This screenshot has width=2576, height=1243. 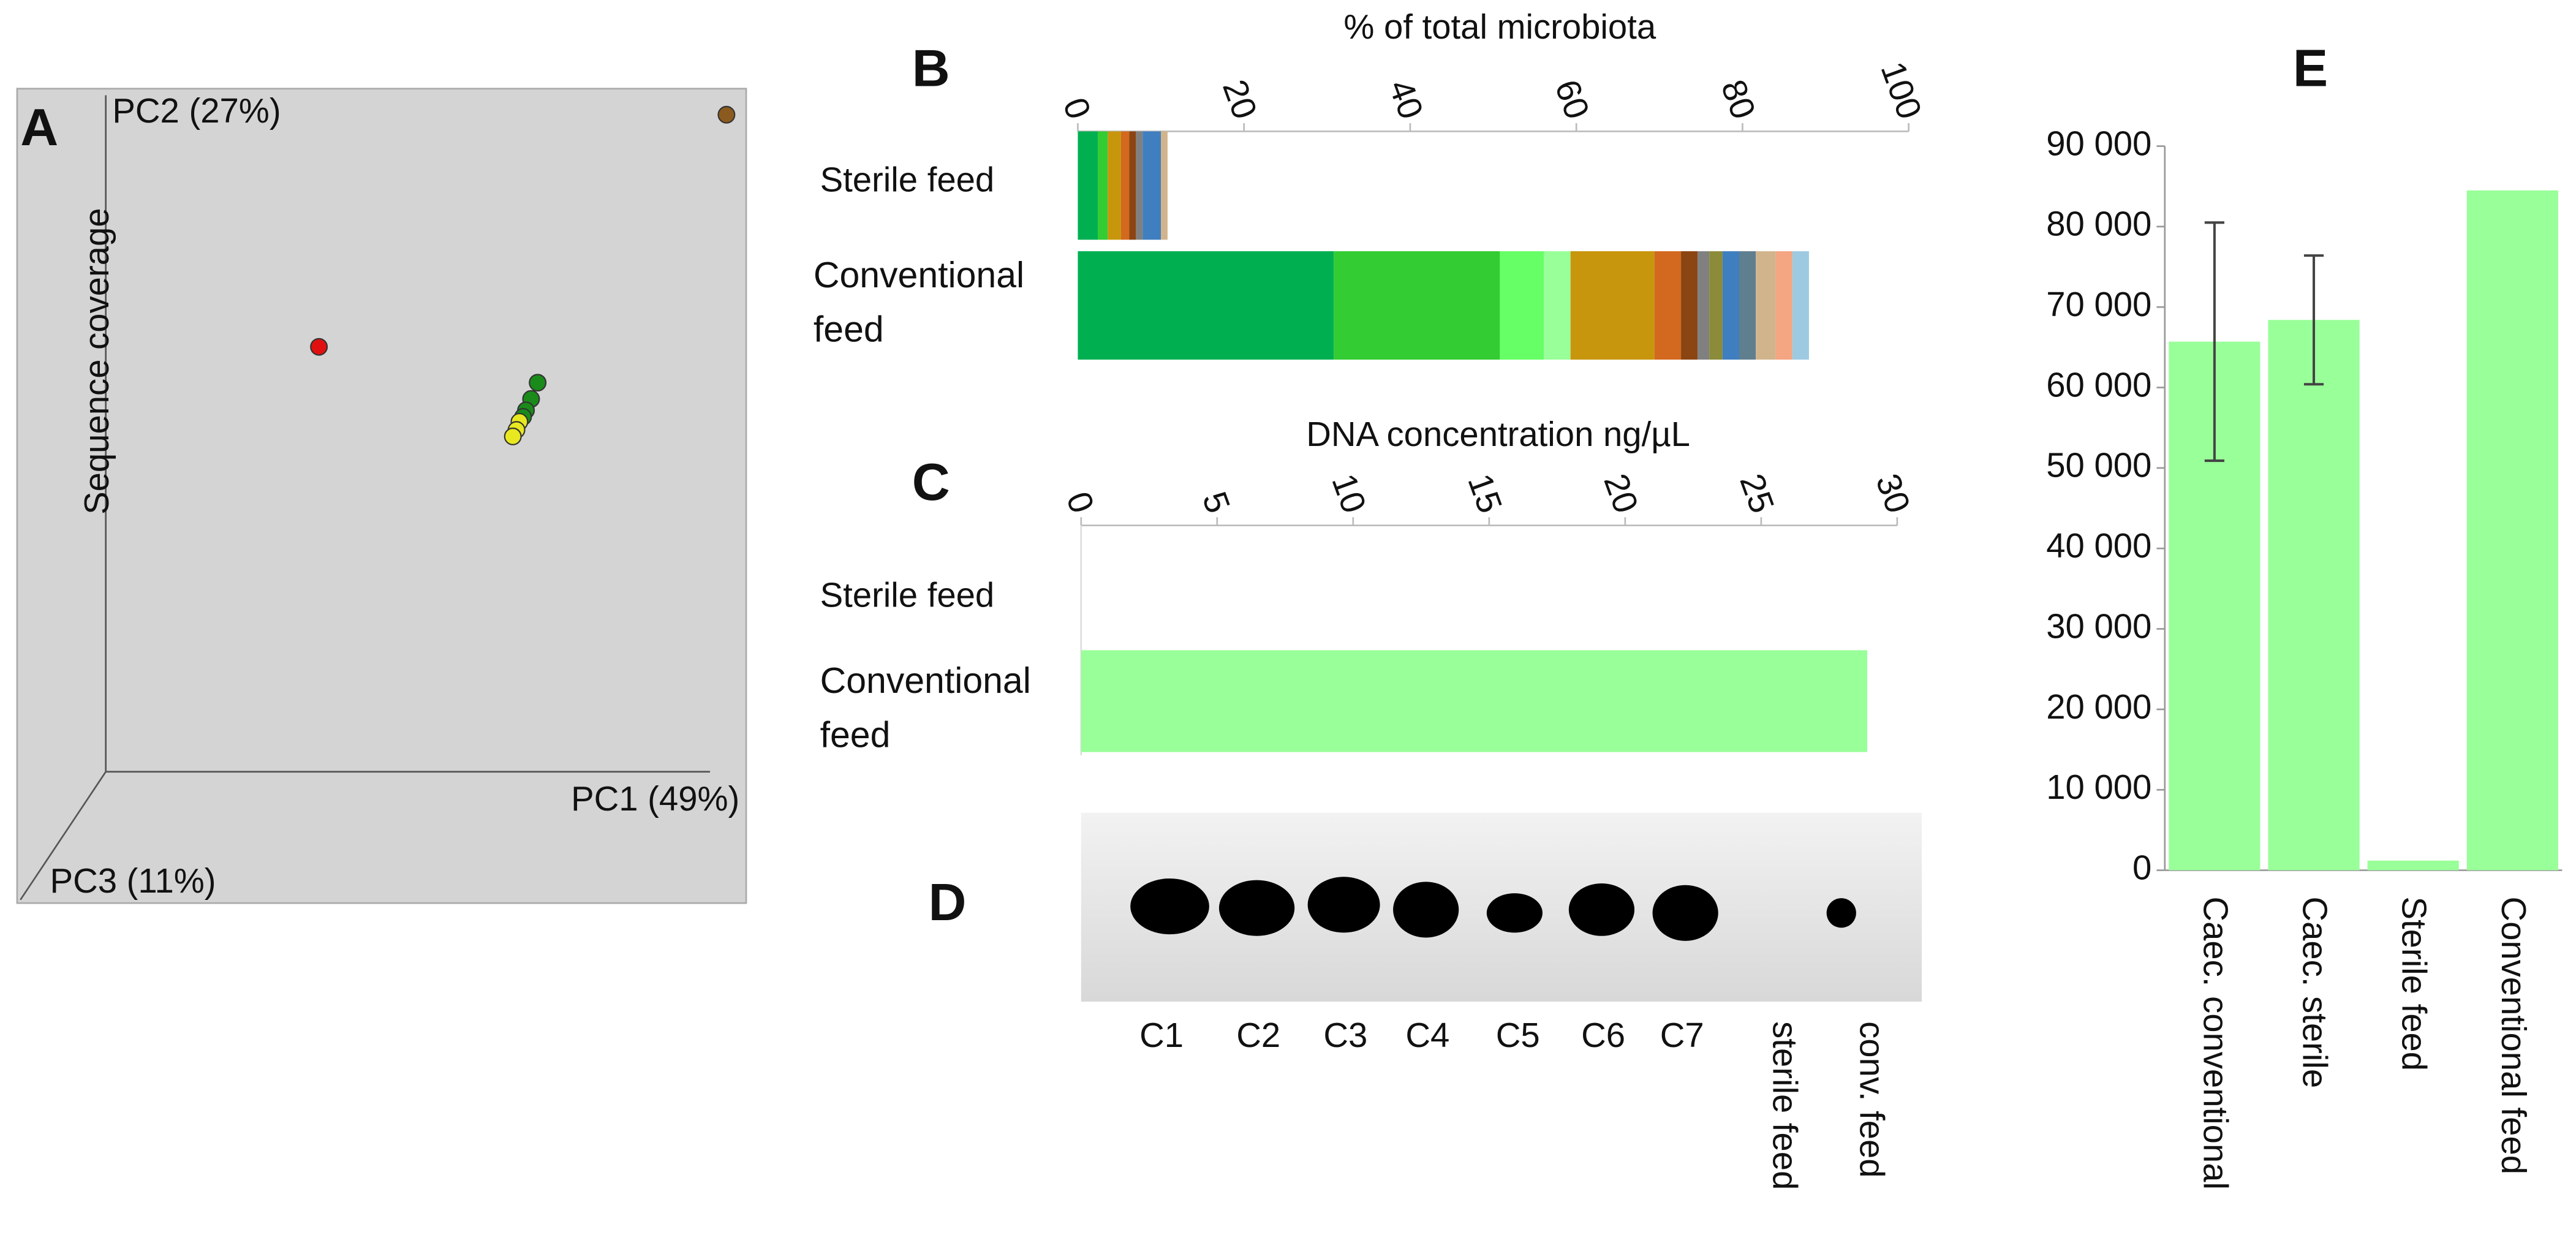 What do you see at coordinates (2215, 1043) in the screenshot?
I see `x-tick-label: Caec. conventional` at bounding box center [2215, 1043].